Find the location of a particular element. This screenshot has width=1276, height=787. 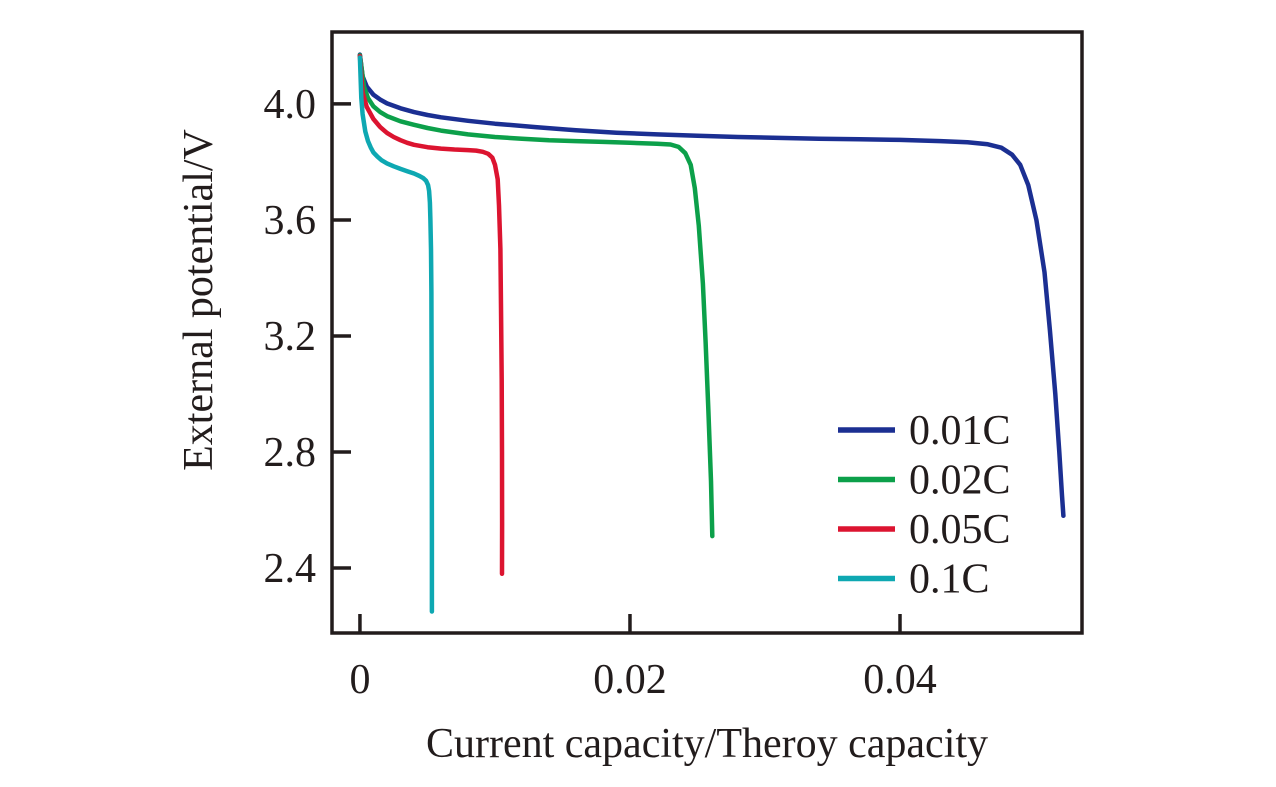

y-tick-label: 3.6 is located at coordinates (290, 221).